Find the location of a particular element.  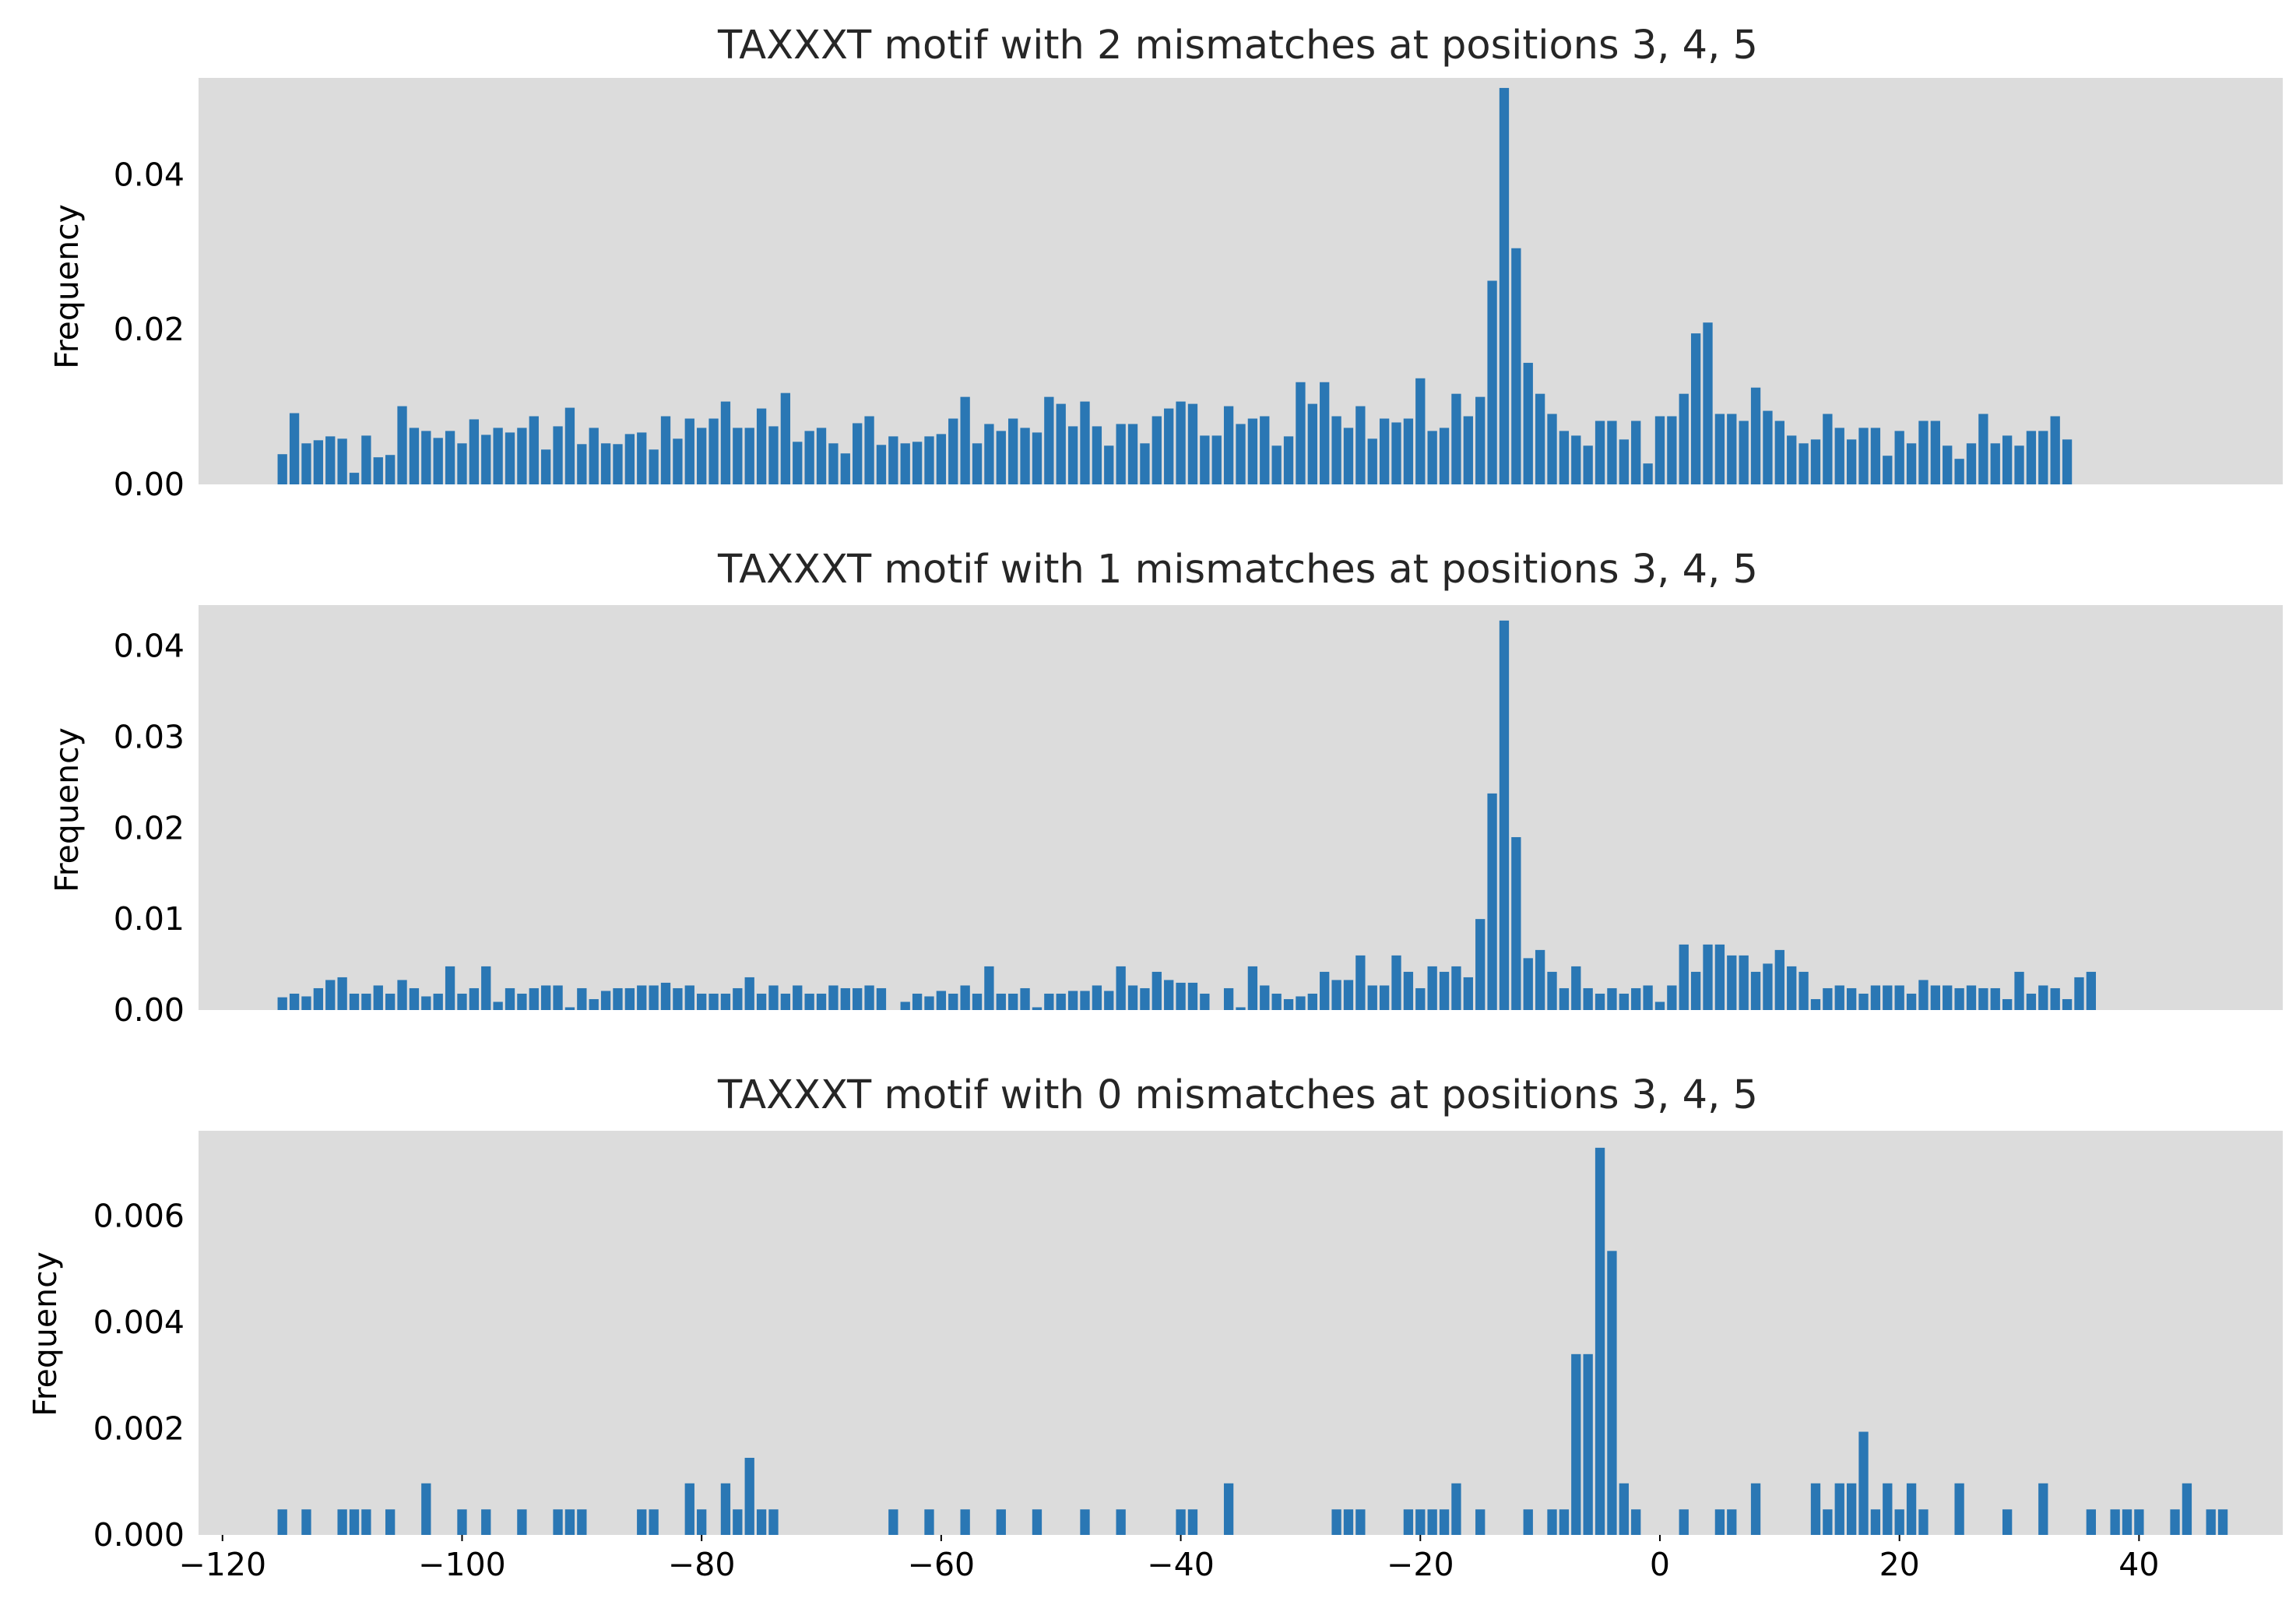

y-axis-ticks: 0.00 0.02 0.04 is located at coordinates (149, 329).